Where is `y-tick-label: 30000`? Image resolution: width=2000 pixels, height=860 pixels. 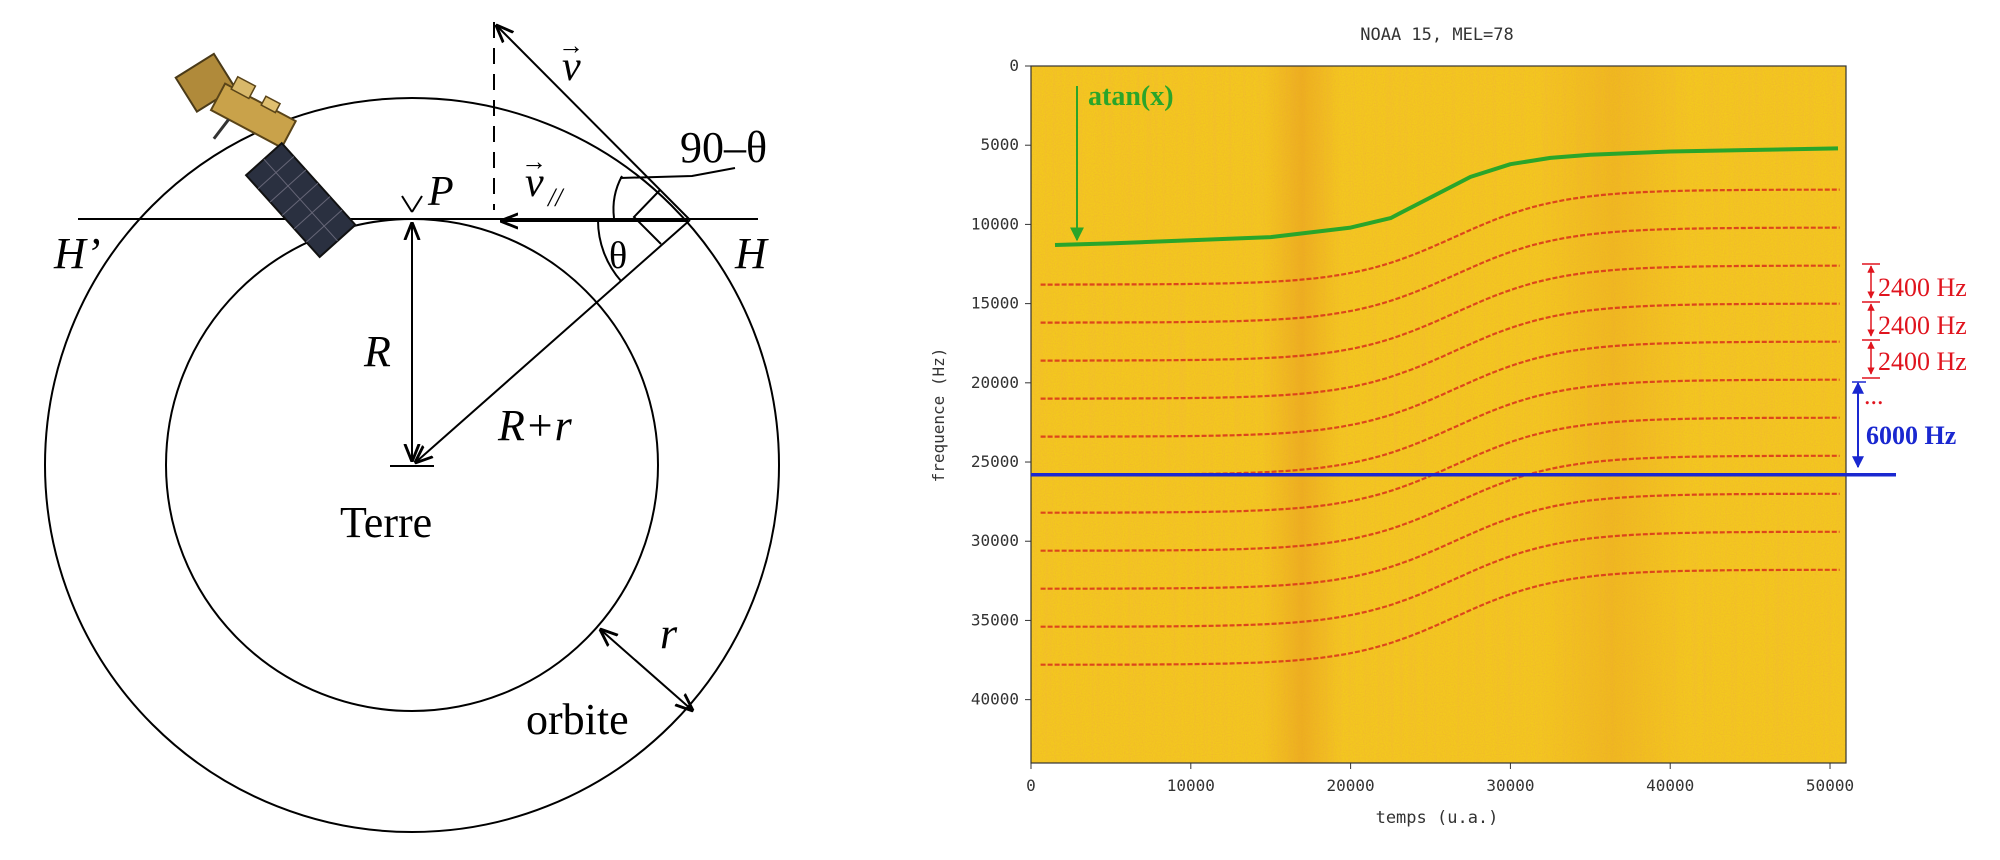
y-tick-label: 30000 is located at coordinates (995, 540).